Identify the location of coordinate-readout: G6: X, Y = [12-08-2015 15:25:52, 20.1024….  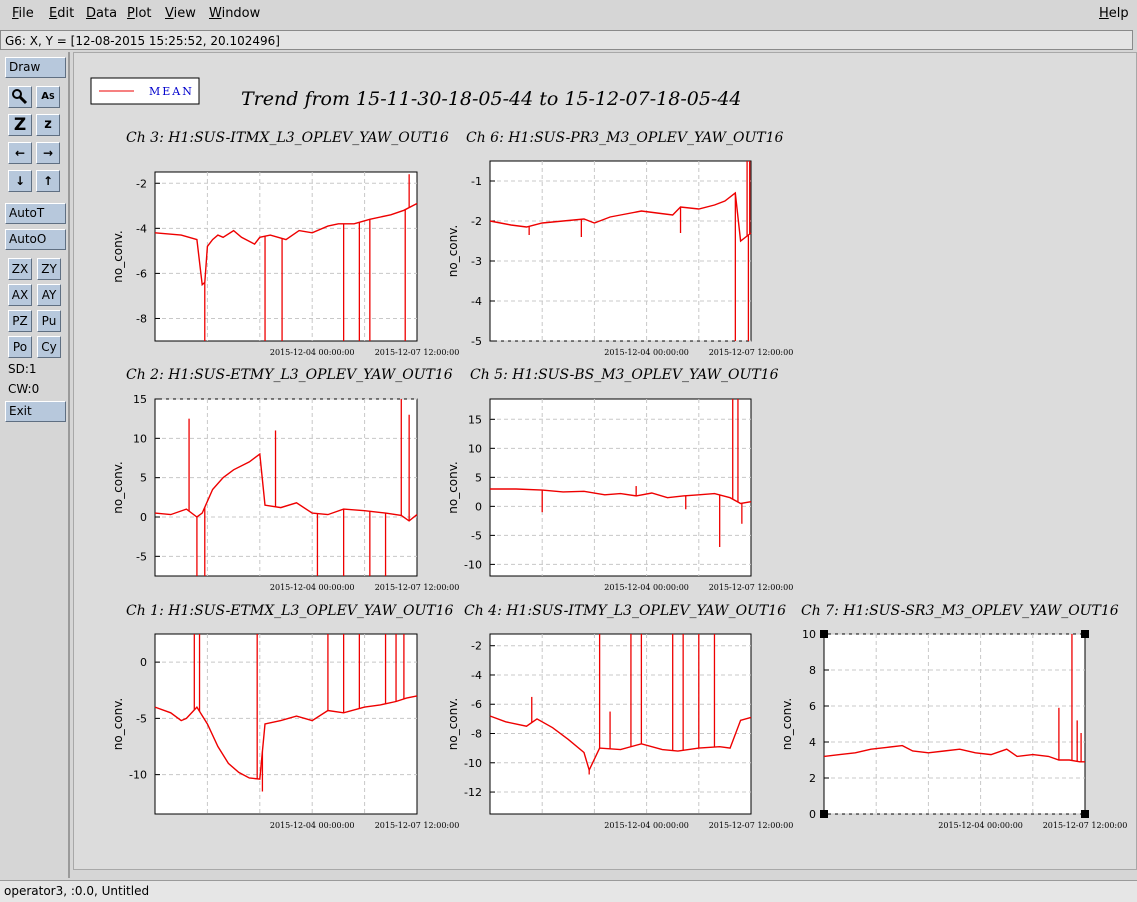
(566, 40).